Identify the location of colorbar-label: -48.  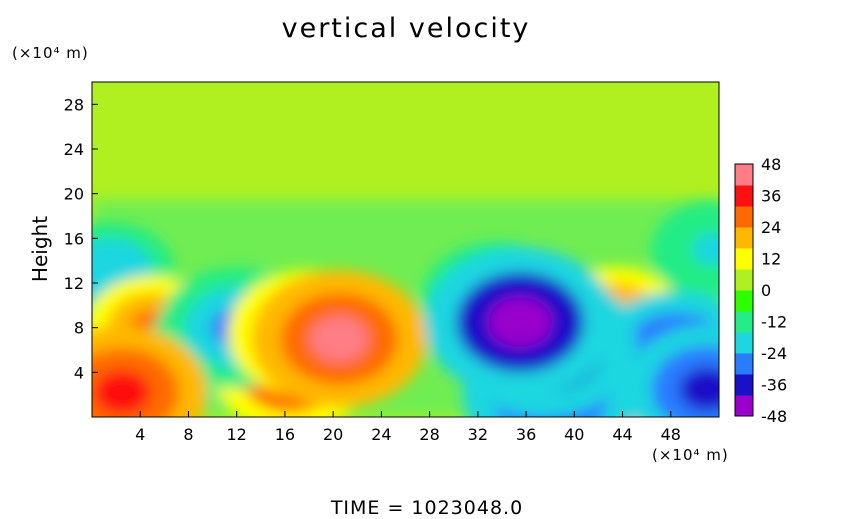
(774, 416).